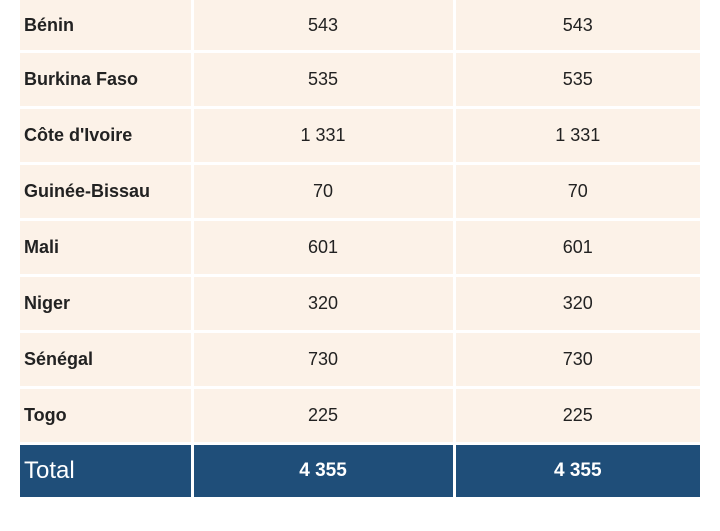  What do you see at coordinates (322, 470) in the screenshot?
I see `total-value-1: 4 355` at bounding box center [322, 470].